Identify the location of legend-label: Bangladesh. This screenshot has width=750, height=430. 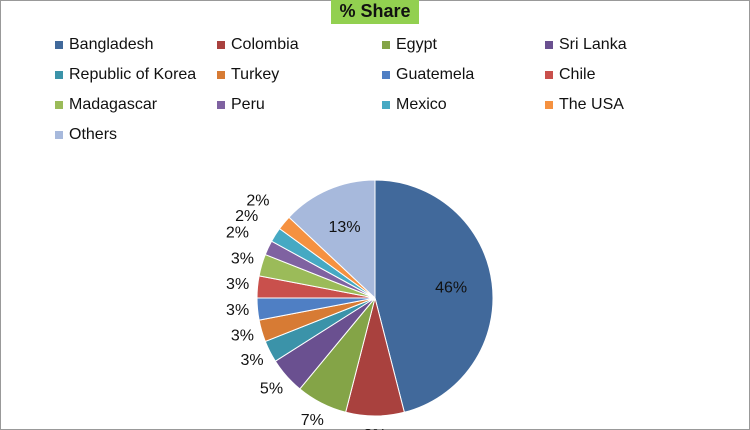
(111, 44).